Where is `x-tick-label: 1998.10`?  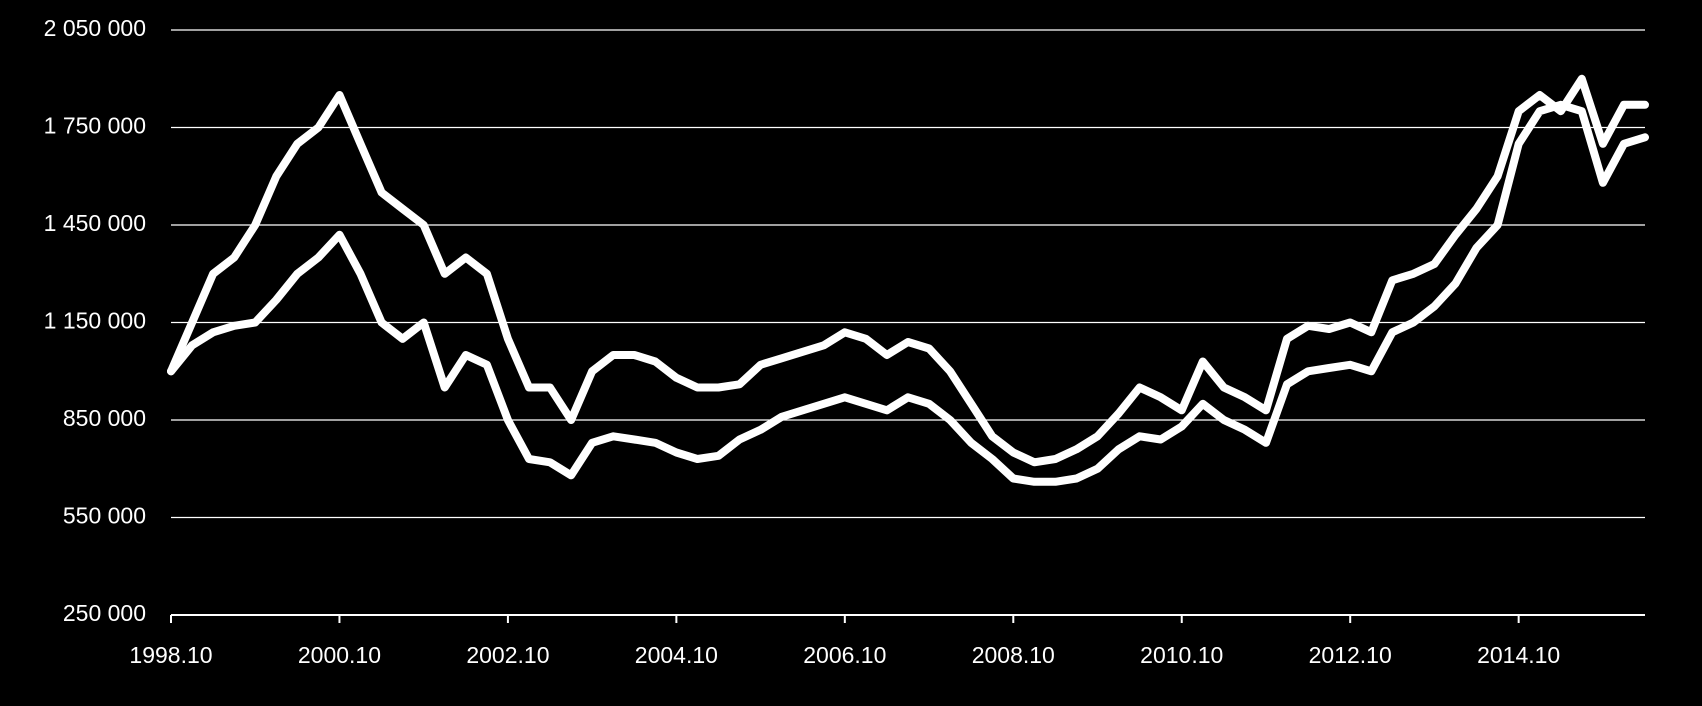
x-tick-label: 1998.10 is located at coordinates (170, 655).